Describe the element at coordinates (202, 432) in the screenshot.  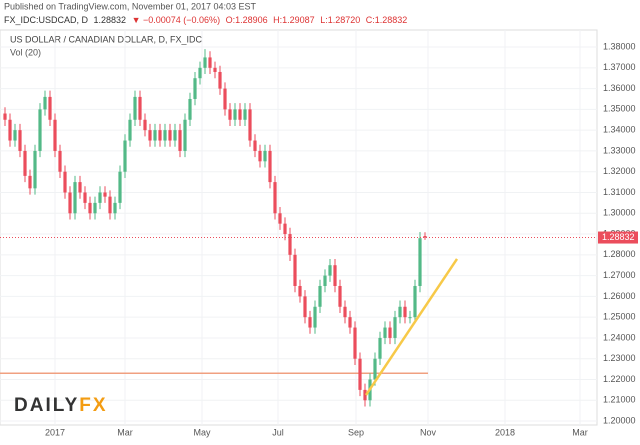
I see `x-tick-label: May` at that location.